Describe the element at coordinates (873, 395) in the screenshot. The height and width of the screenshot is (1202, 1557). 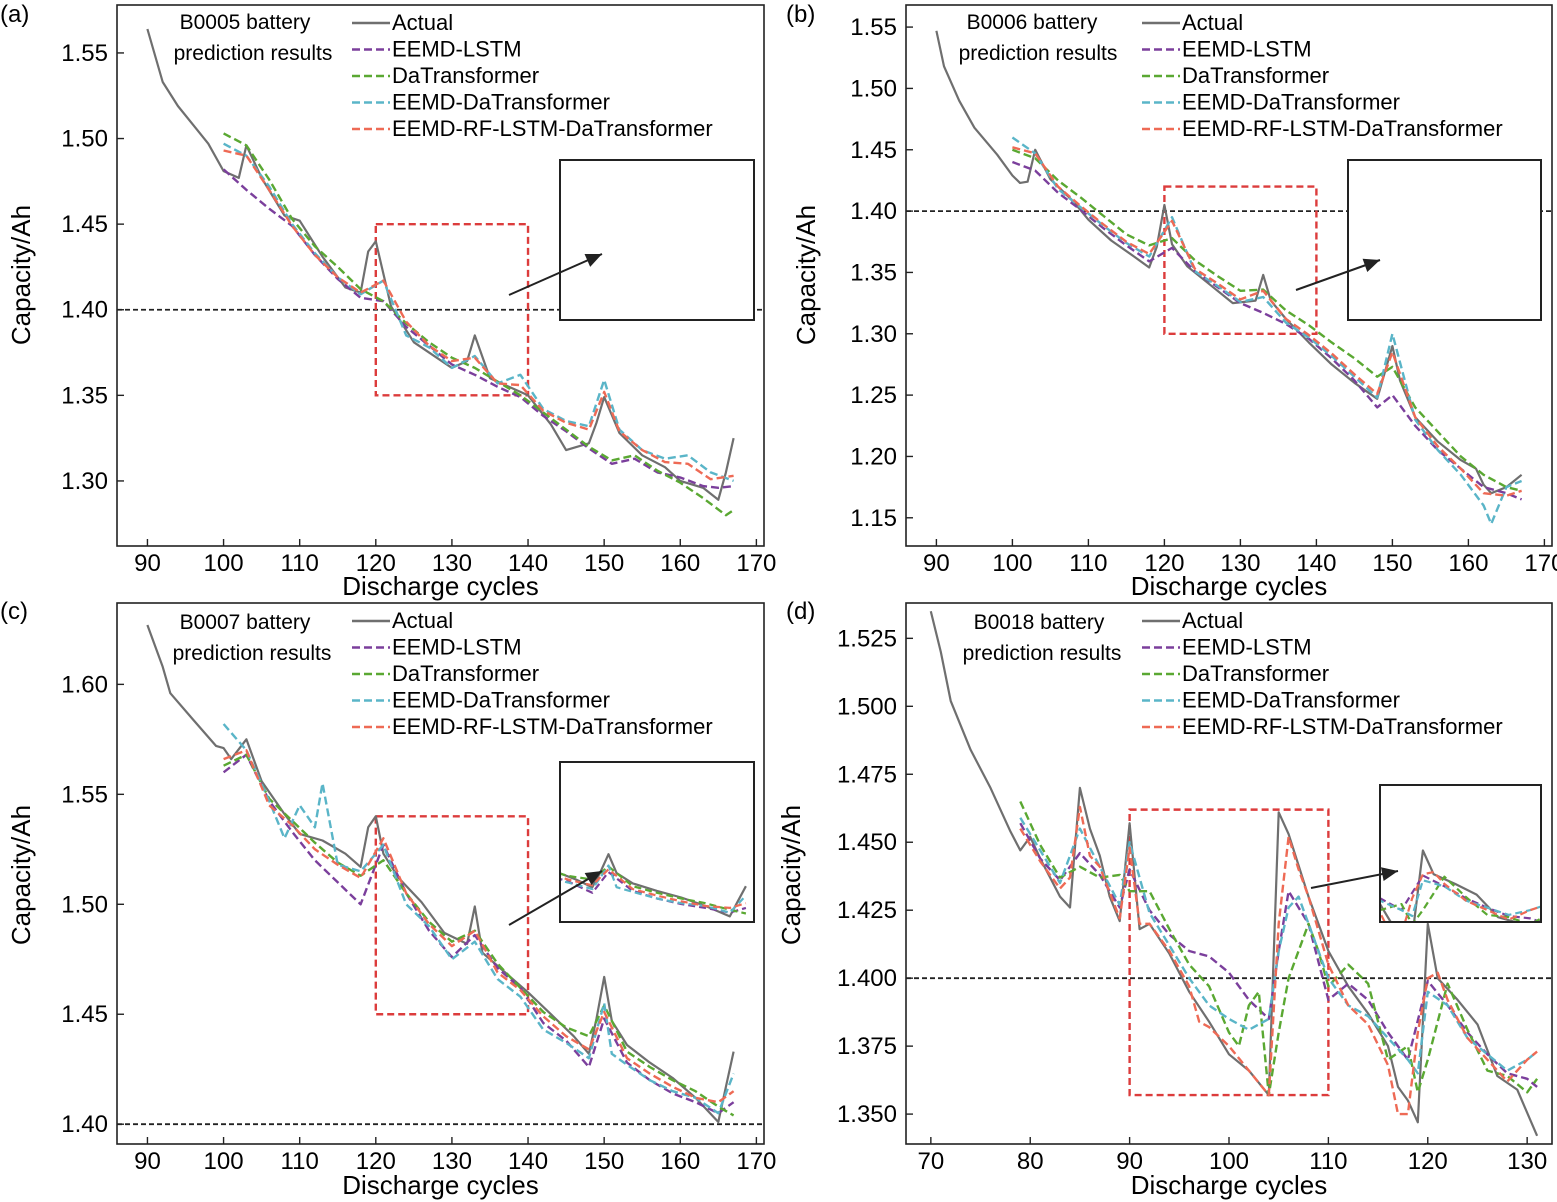
I see `y-tick-label: 1.25` at that location.